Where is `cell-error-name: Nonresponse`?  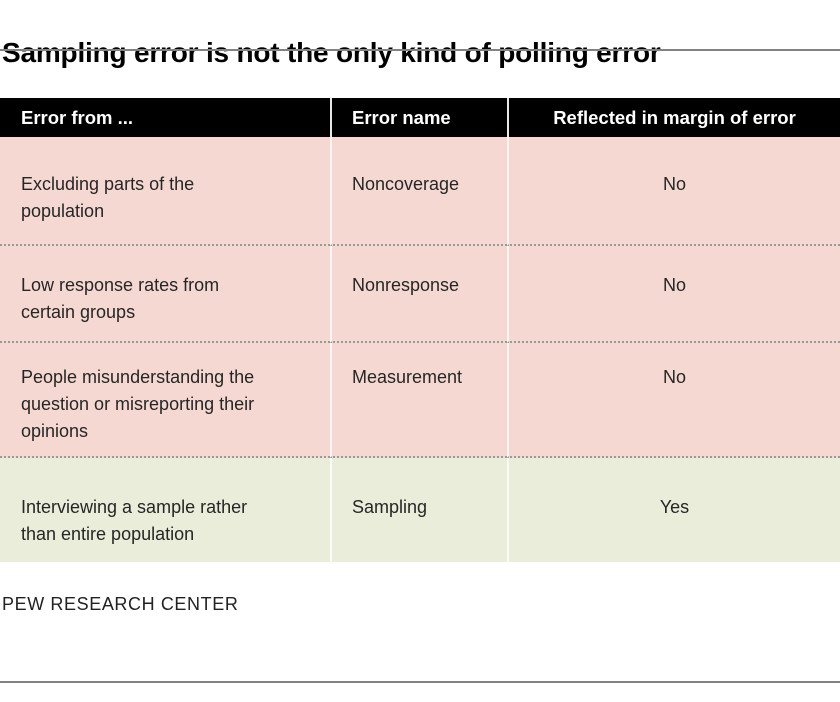
cell-error-name: Nonresponse is located at coordinates (418, 294).